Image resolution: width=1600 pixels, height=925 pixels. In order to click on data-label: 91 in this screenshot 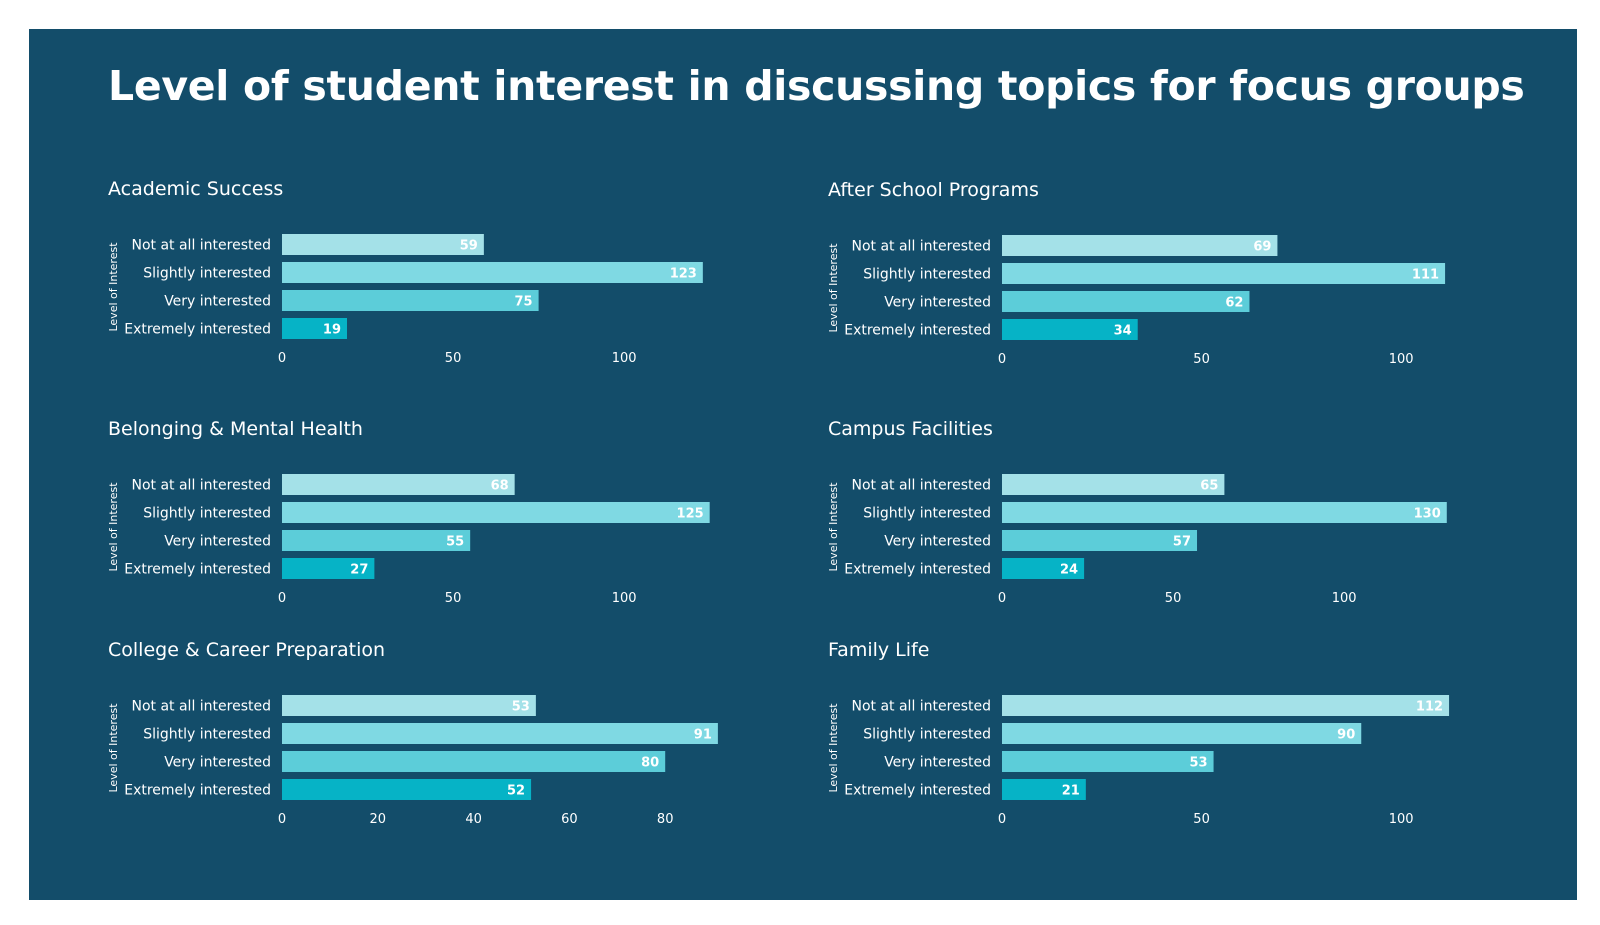, I will do `click(703, 735)`.